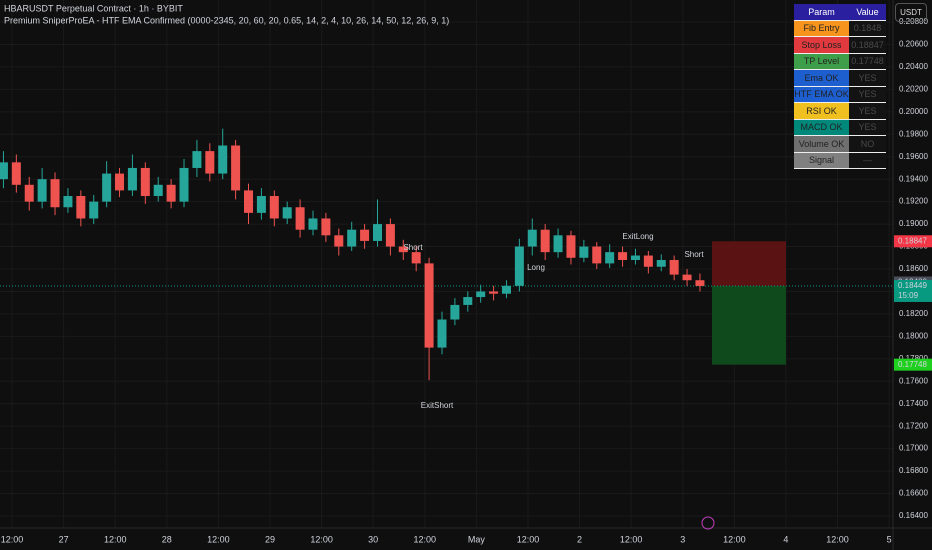 The width and height of the screenshot is (932, 550). I want to click on table-row: Param Value, so click(840, 12).